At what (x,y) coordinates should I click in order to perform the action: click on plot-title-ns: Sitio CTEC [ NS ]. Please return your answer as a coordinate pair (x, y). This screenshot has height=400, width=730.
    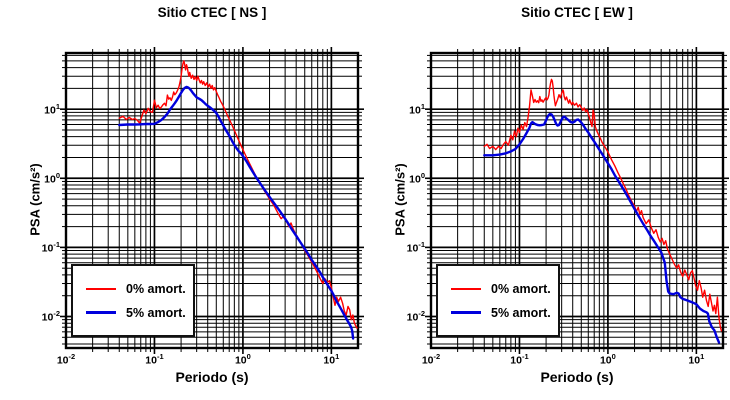
    Looking at the image, I should click on (212, 12).